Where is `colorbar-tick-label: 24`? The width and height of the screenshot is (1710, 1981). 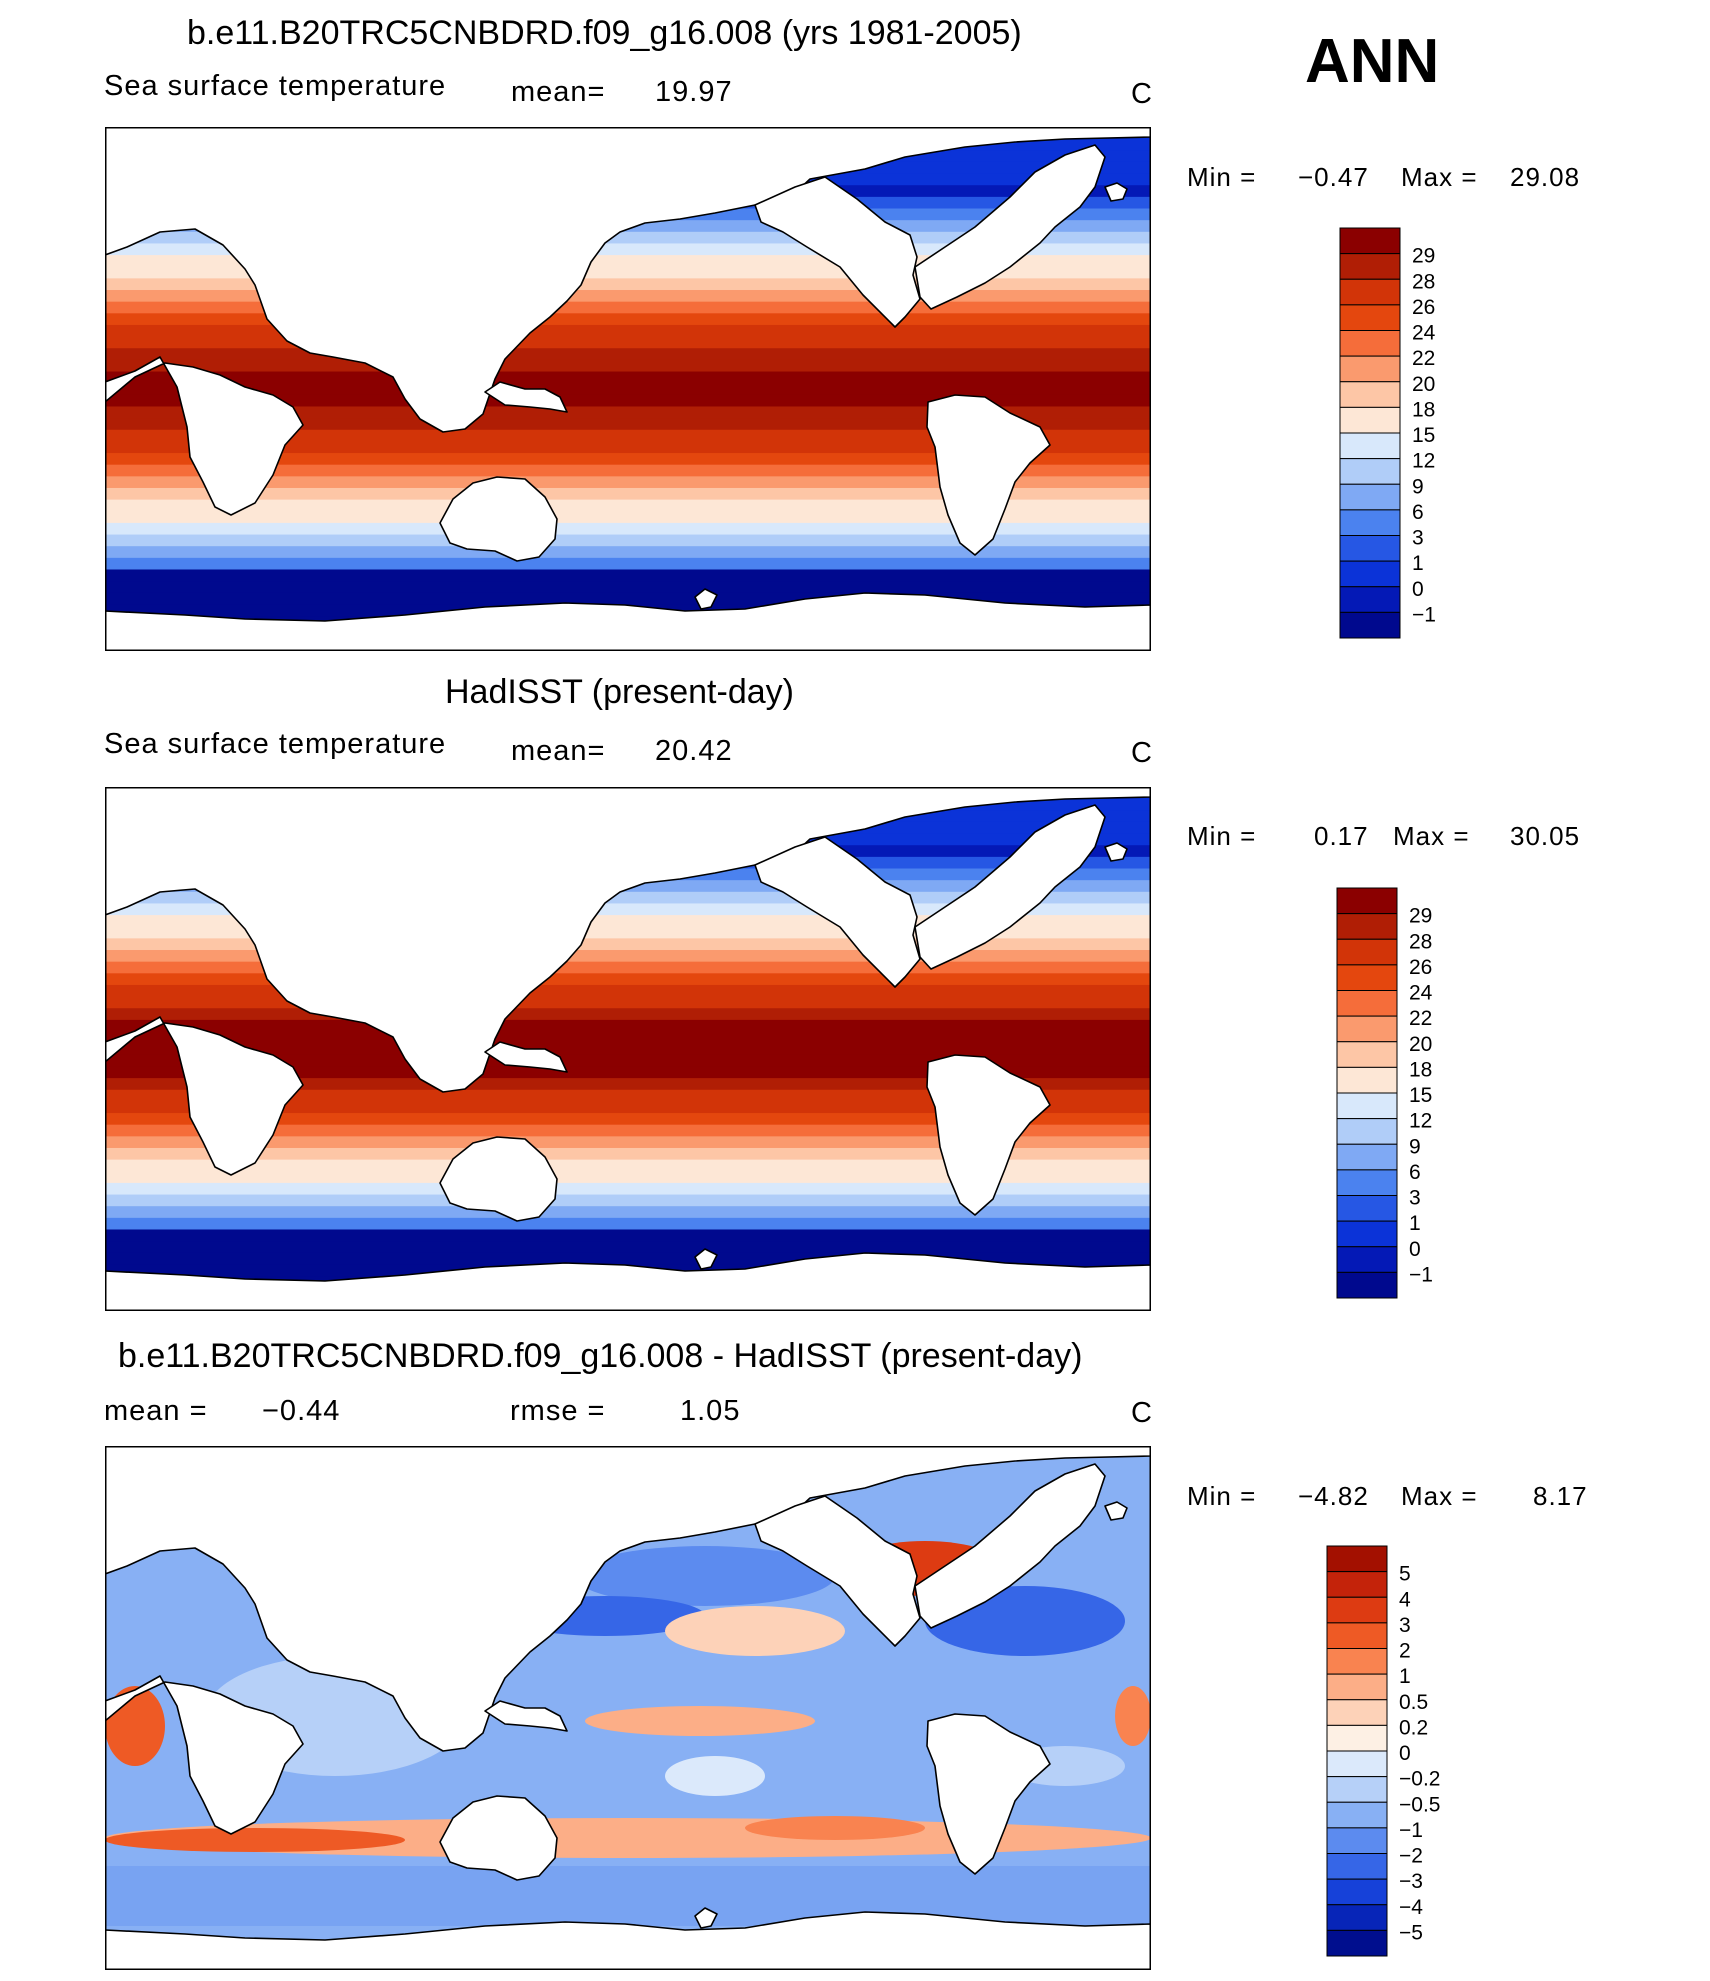 colorbar-tick-label: 24 is located at coordinates (1424, 333).